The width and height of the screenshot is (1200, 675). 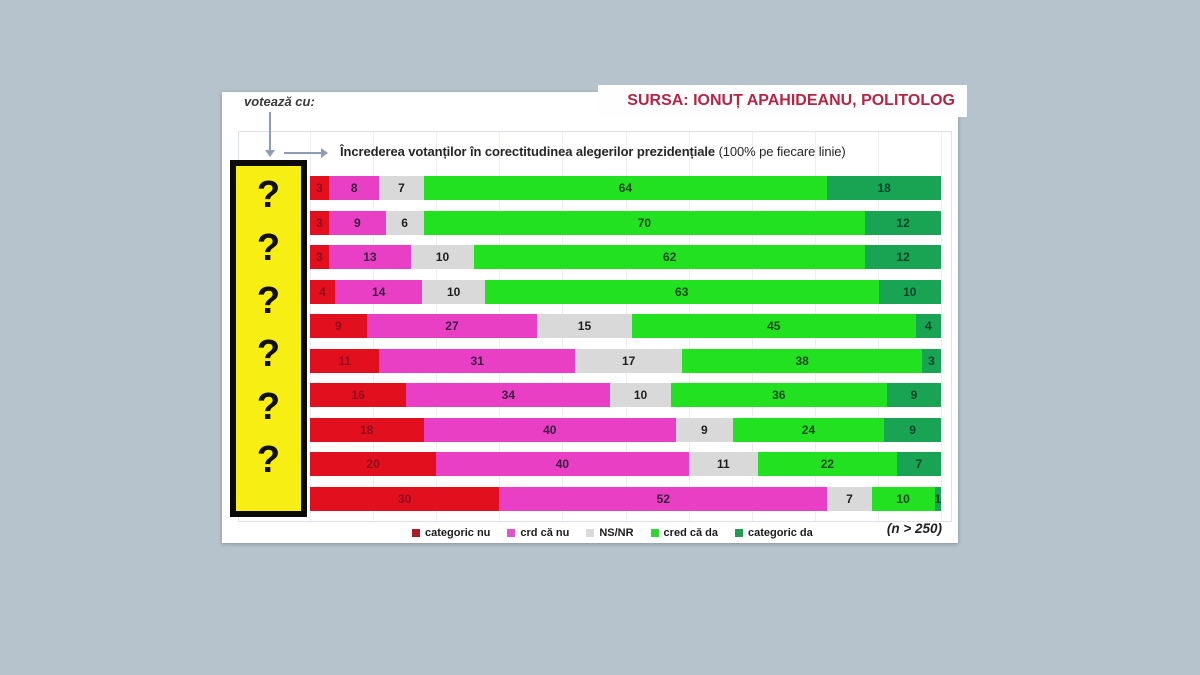 I want to click on bar-segment-categoric-da: 10, so click(x=909, y=292).